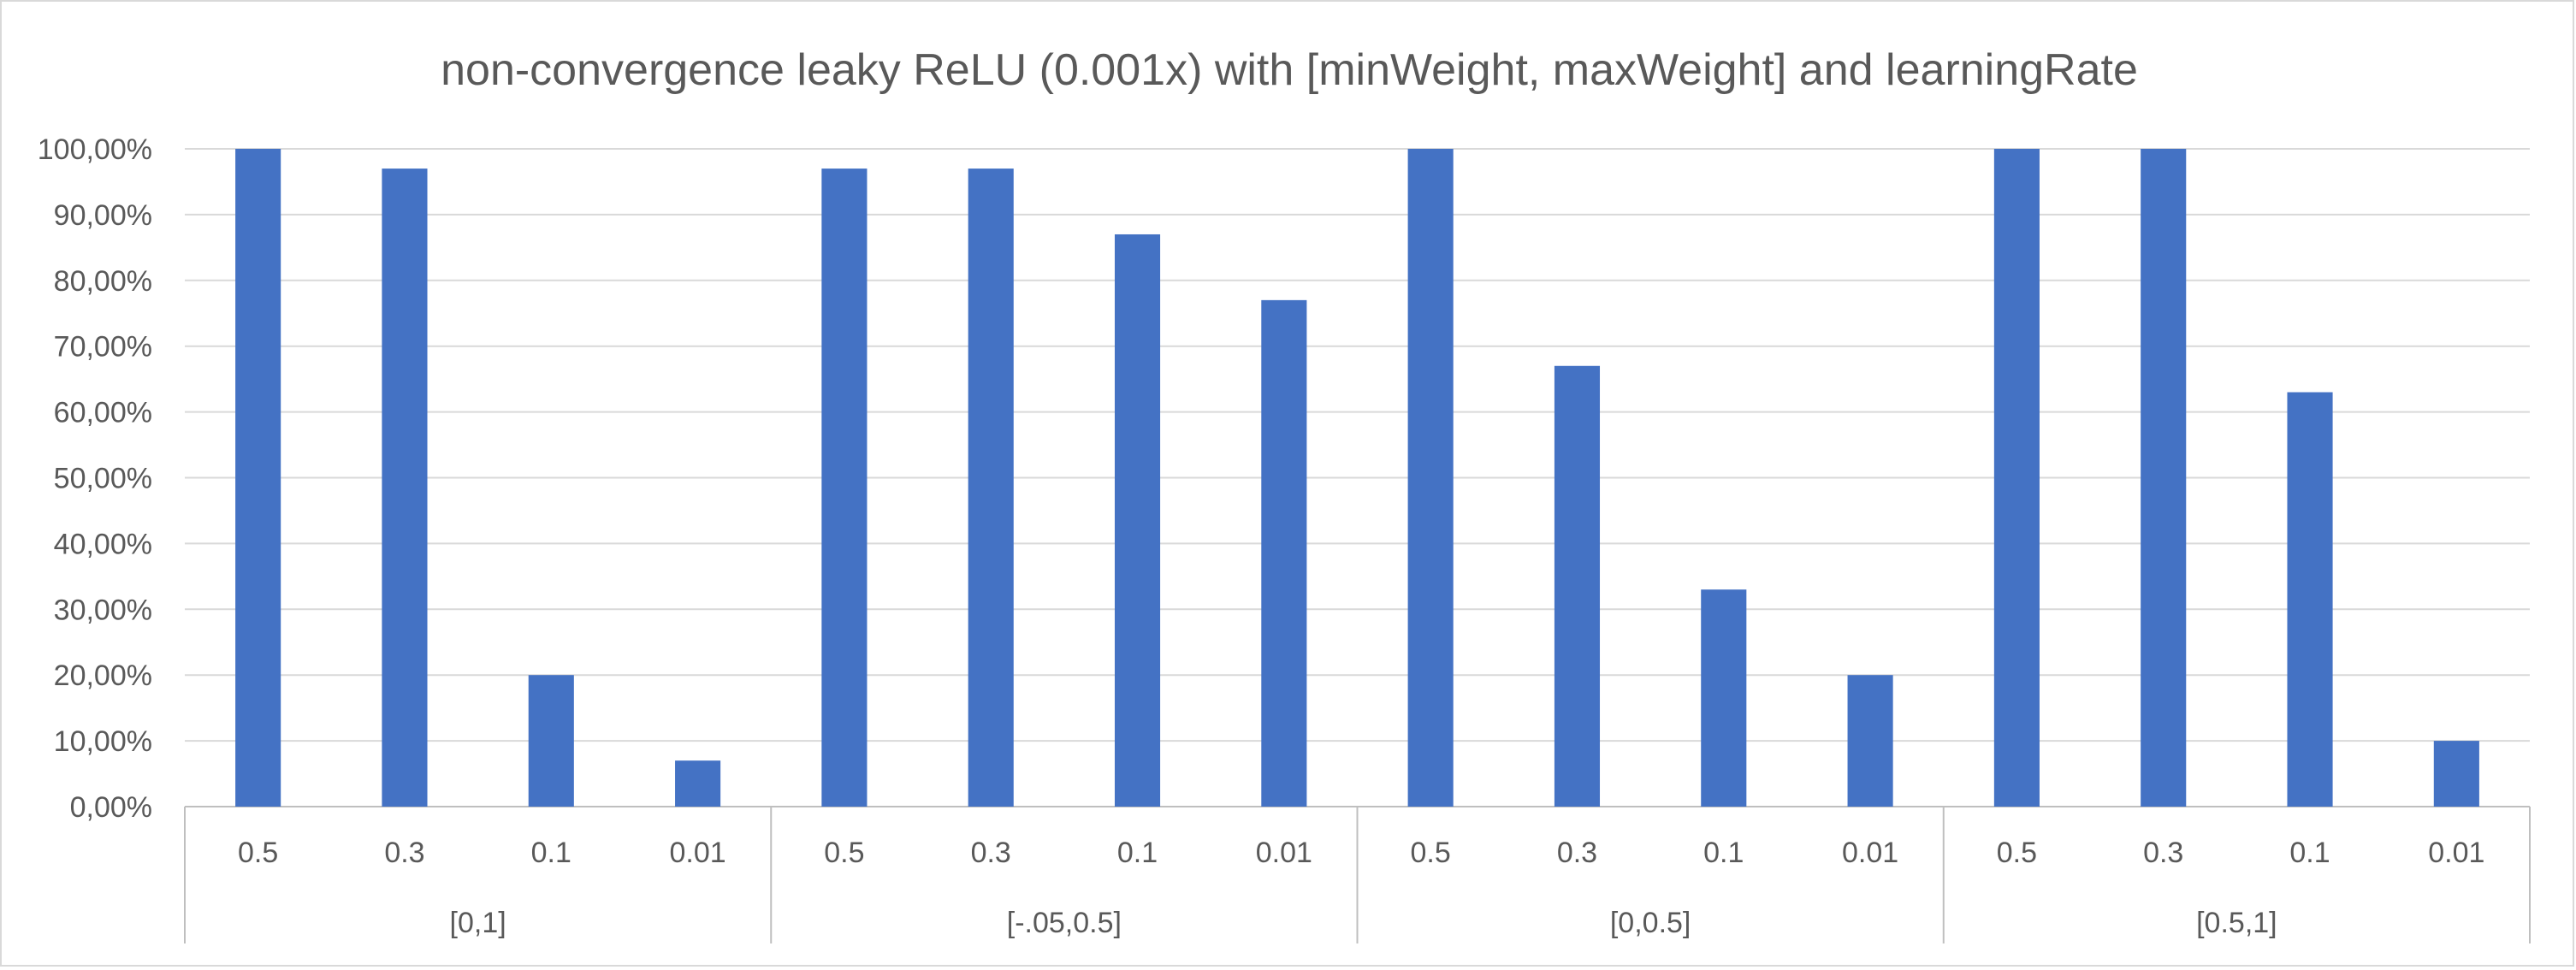 This screenshot has width=2576, height=970. What do you see at coordinates (103, 413) in the screenshot?
I see `y-tick-label: 60,00%` at bounding box center [103, 413].